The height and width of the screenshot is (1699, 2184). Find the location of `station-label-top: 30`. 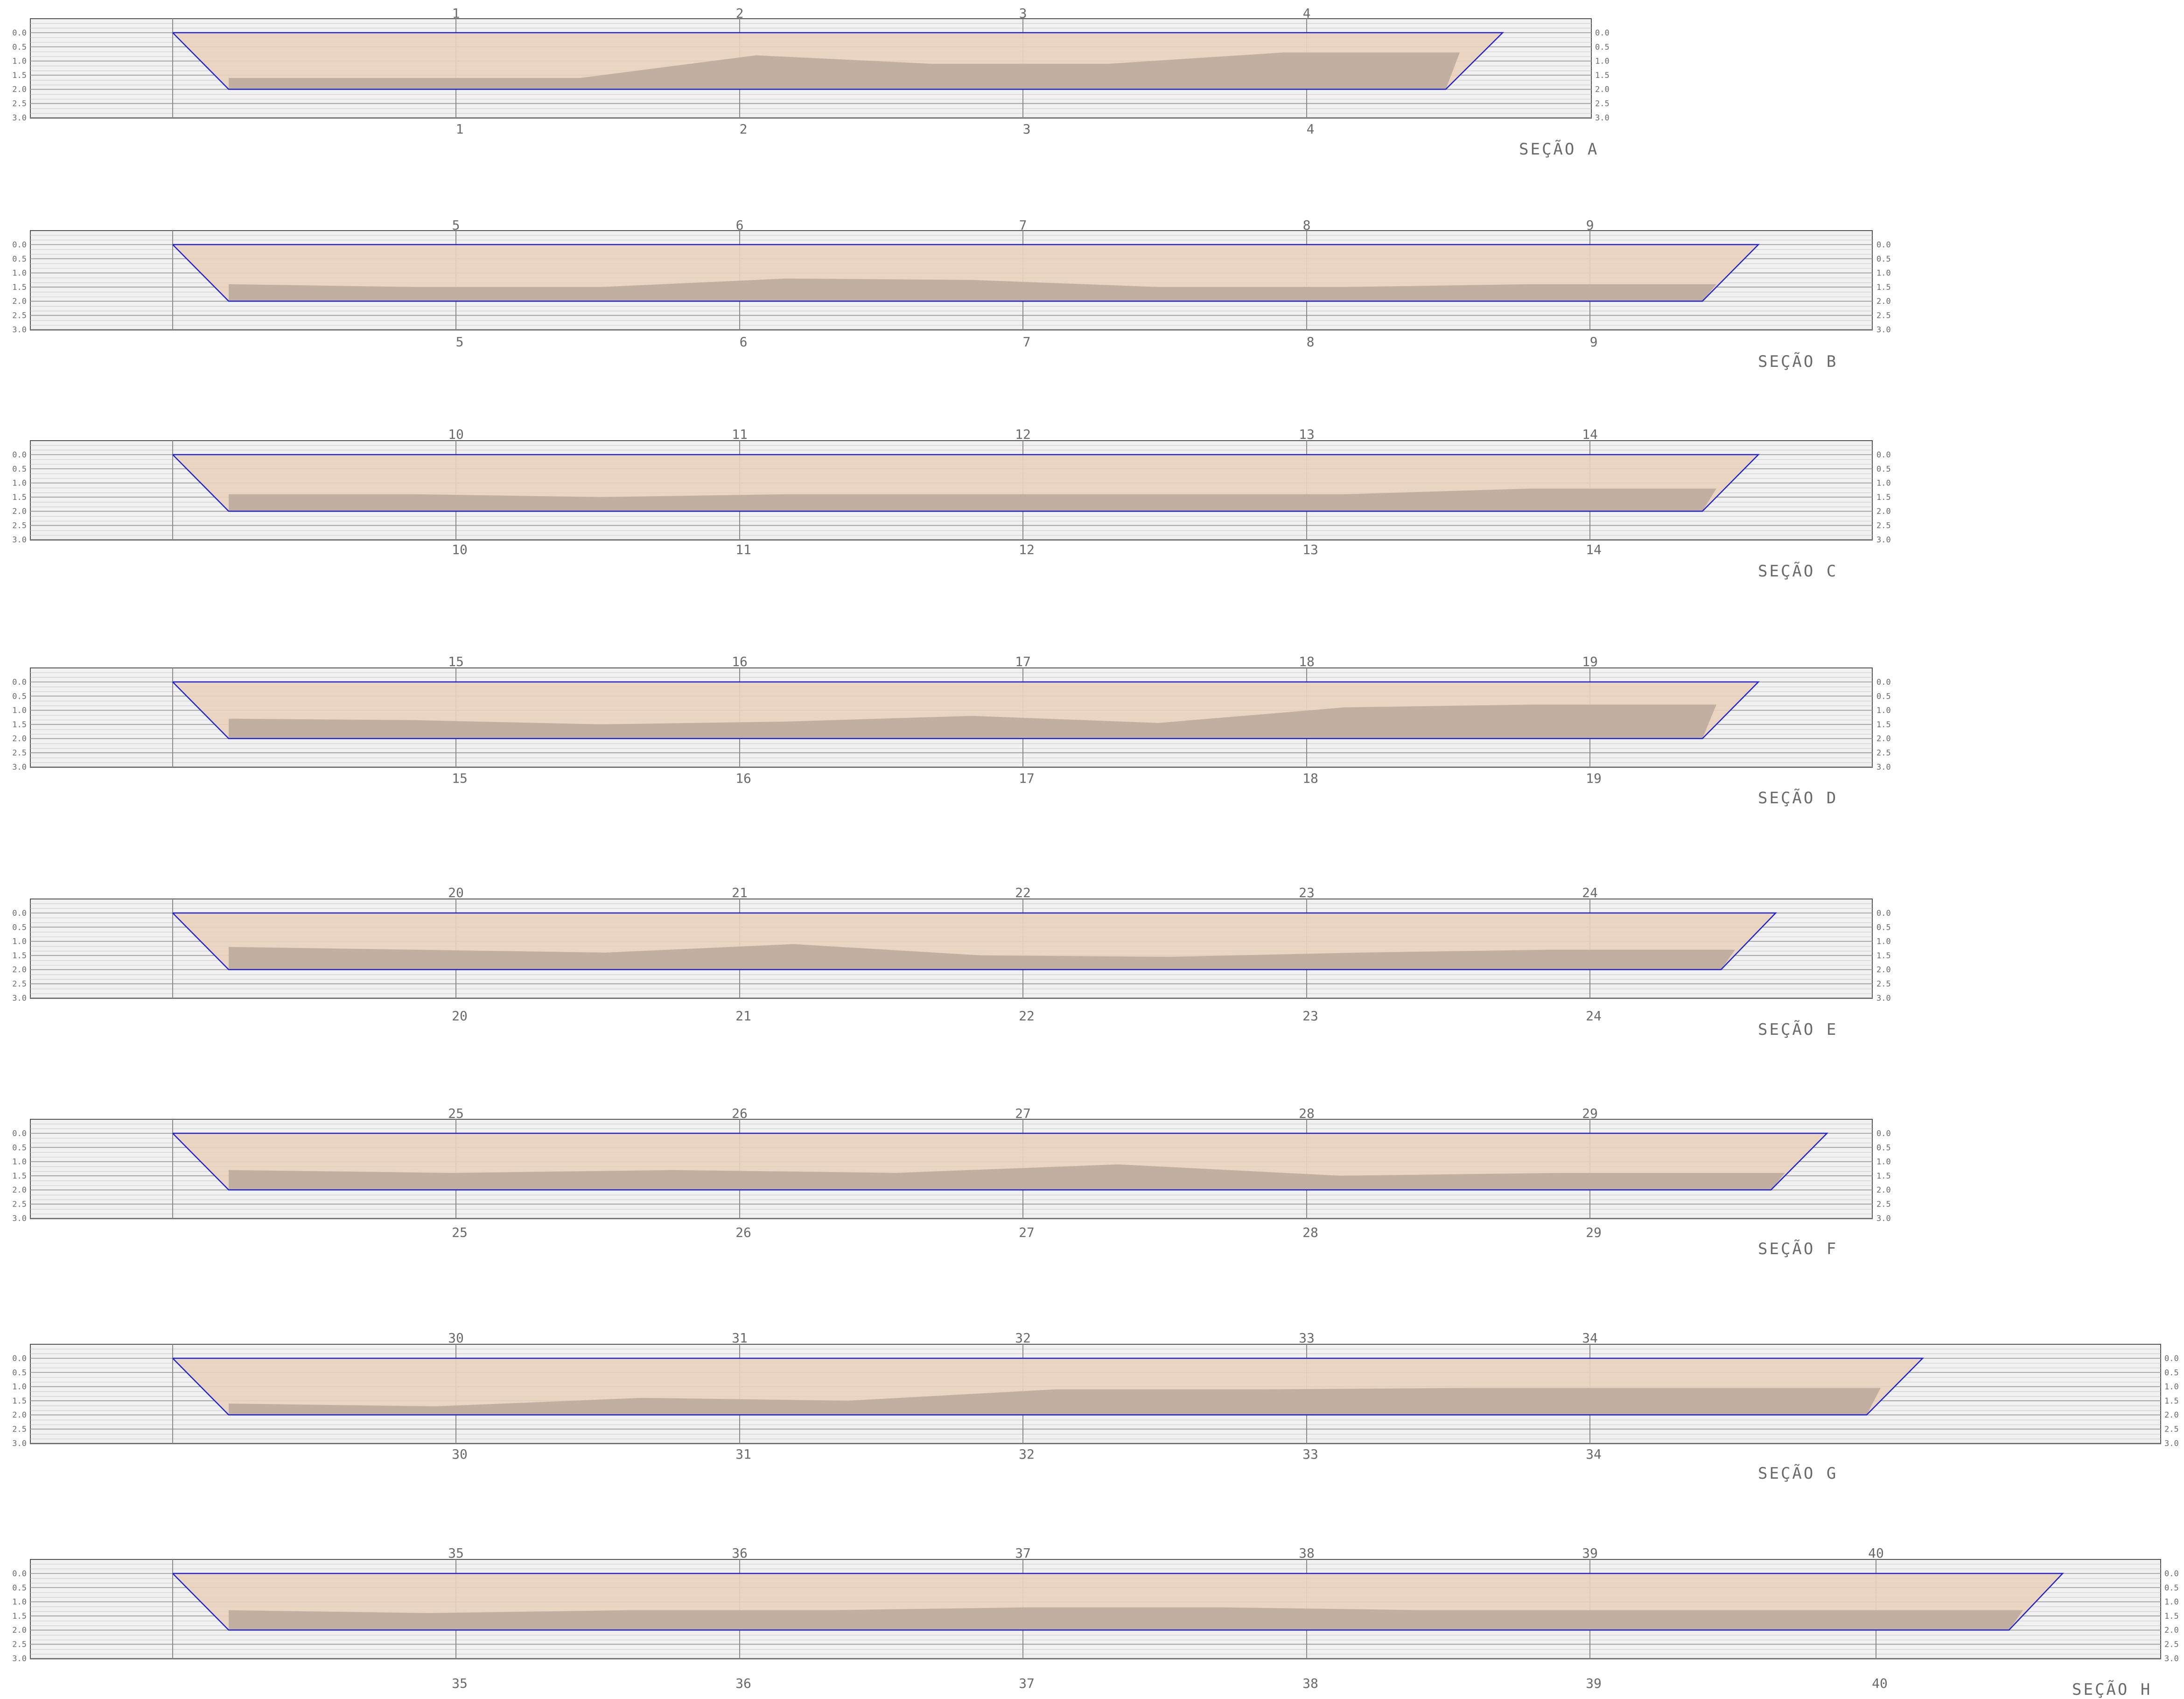

station-label-top: 30 is located at coordinates (456, 1338).